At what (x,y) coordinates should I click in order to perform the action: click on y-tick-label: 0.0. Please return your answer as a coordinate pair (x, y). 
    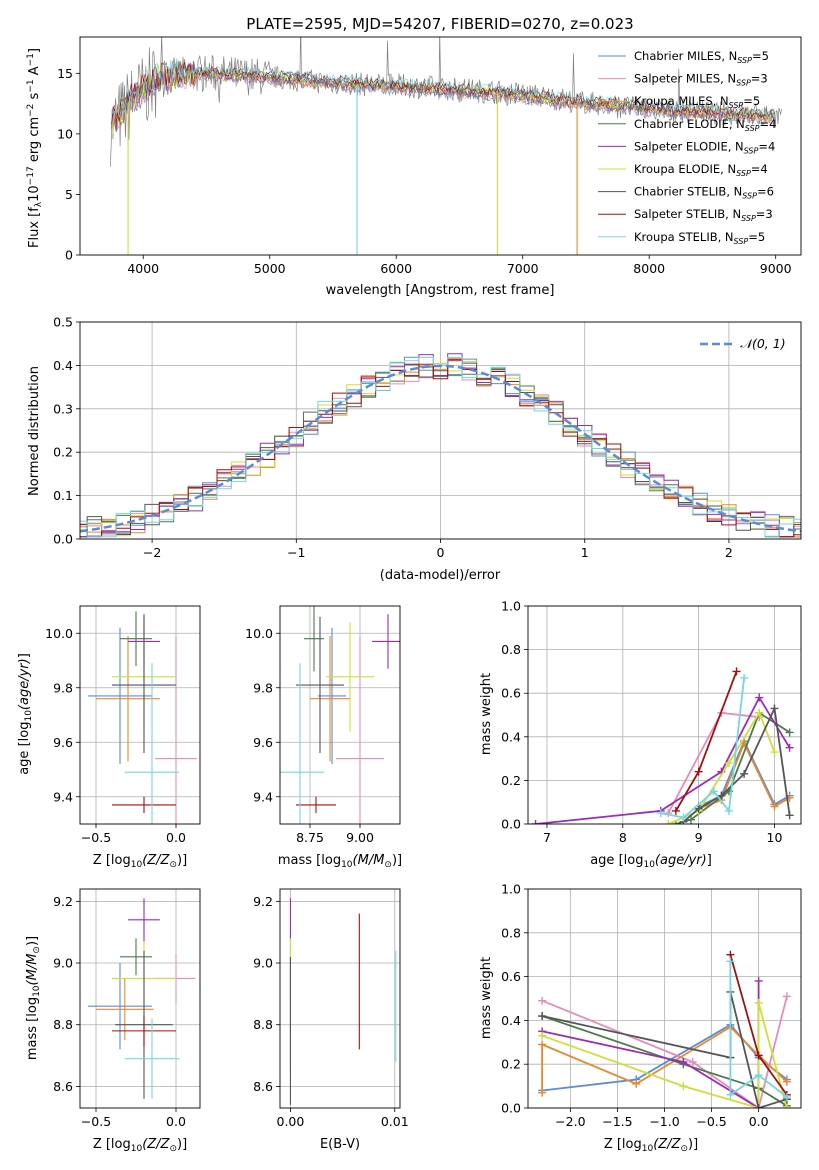
    Looking at the image, I should click on (511, 1108).